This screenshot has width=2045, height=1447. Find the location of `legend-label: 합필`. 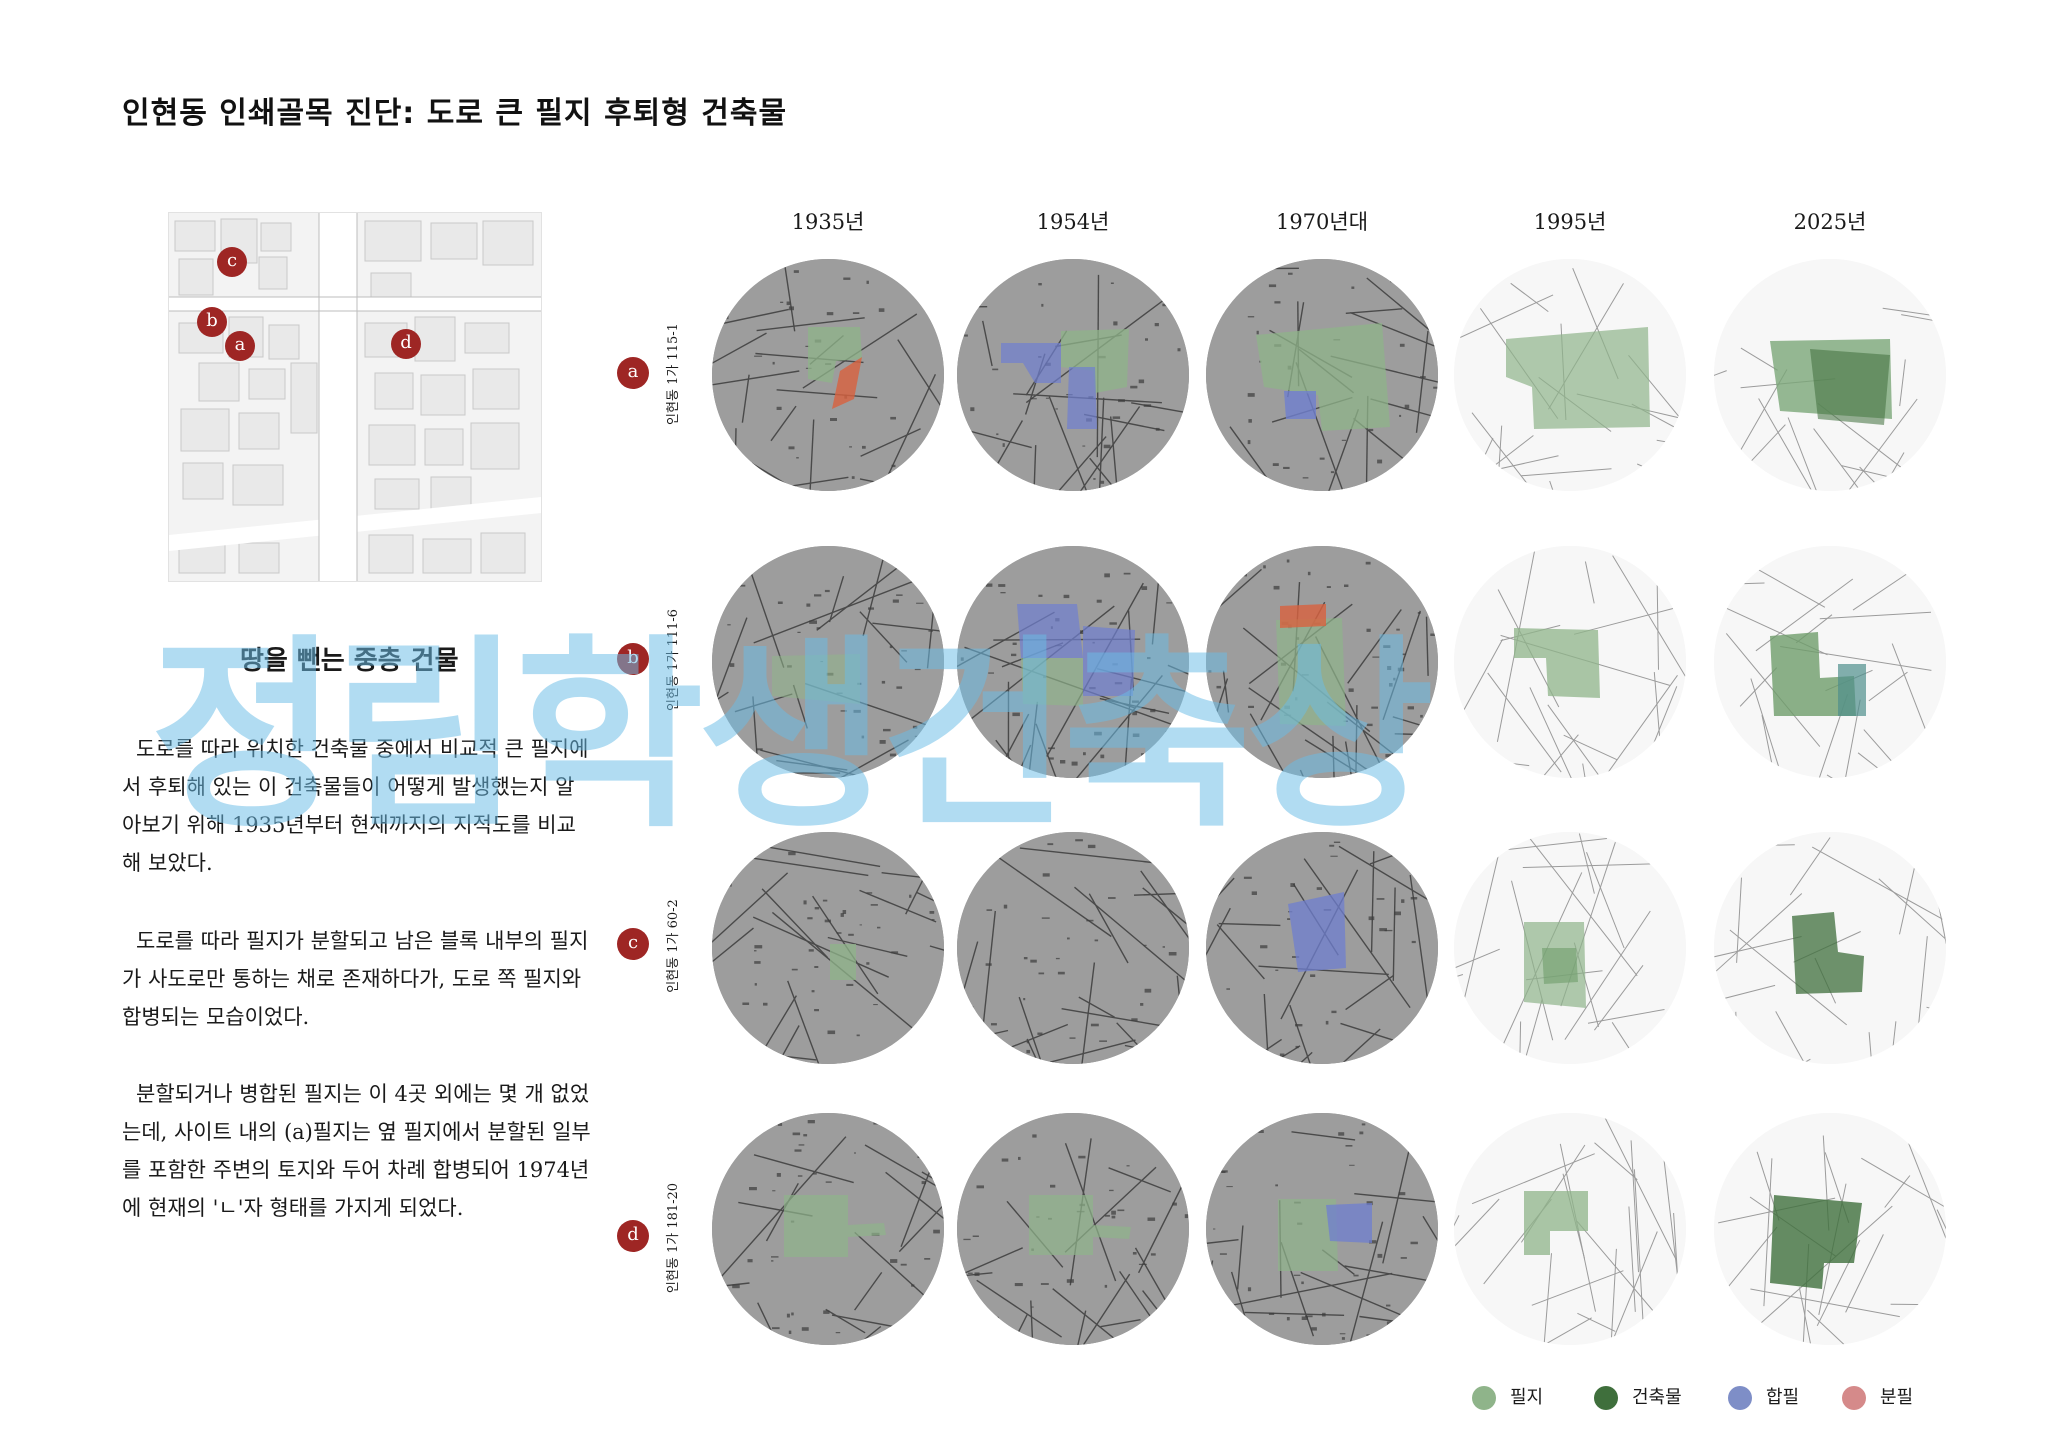

legend-label: 합필 is located at coordinates (1783, 1397).